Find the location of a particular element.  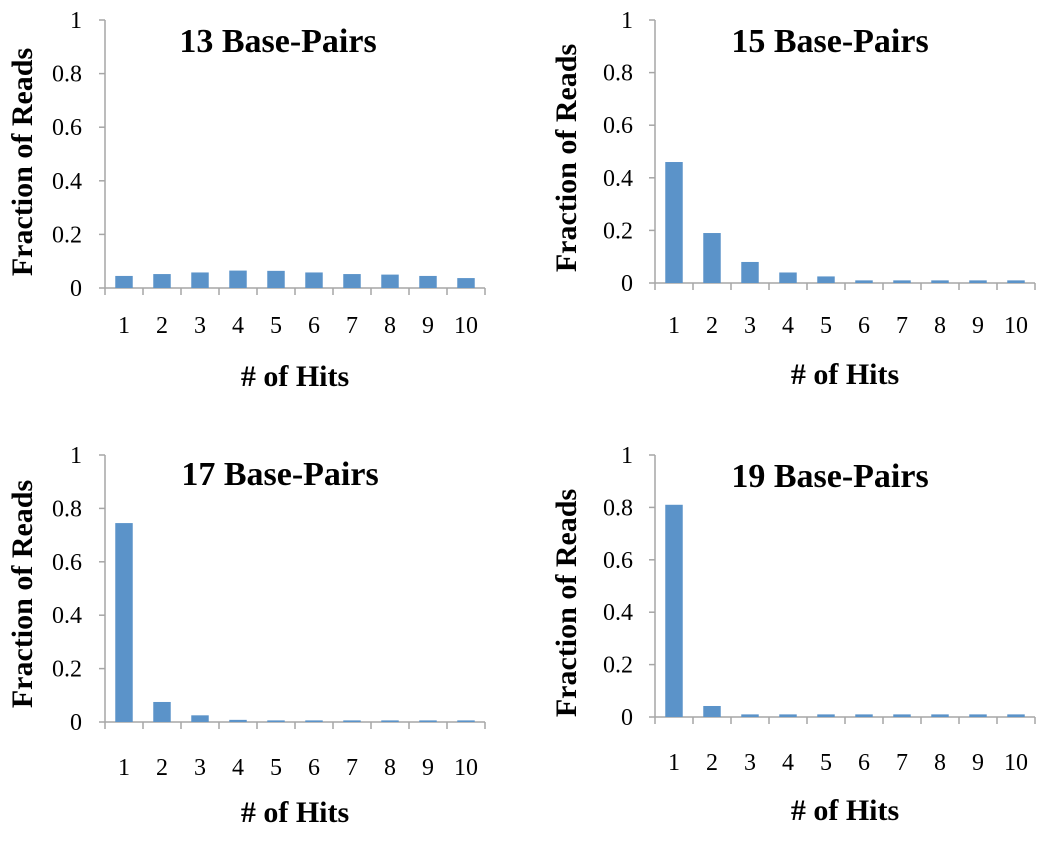

chart-title: 15 Base-Pairs is located at coordinates (829, 41).